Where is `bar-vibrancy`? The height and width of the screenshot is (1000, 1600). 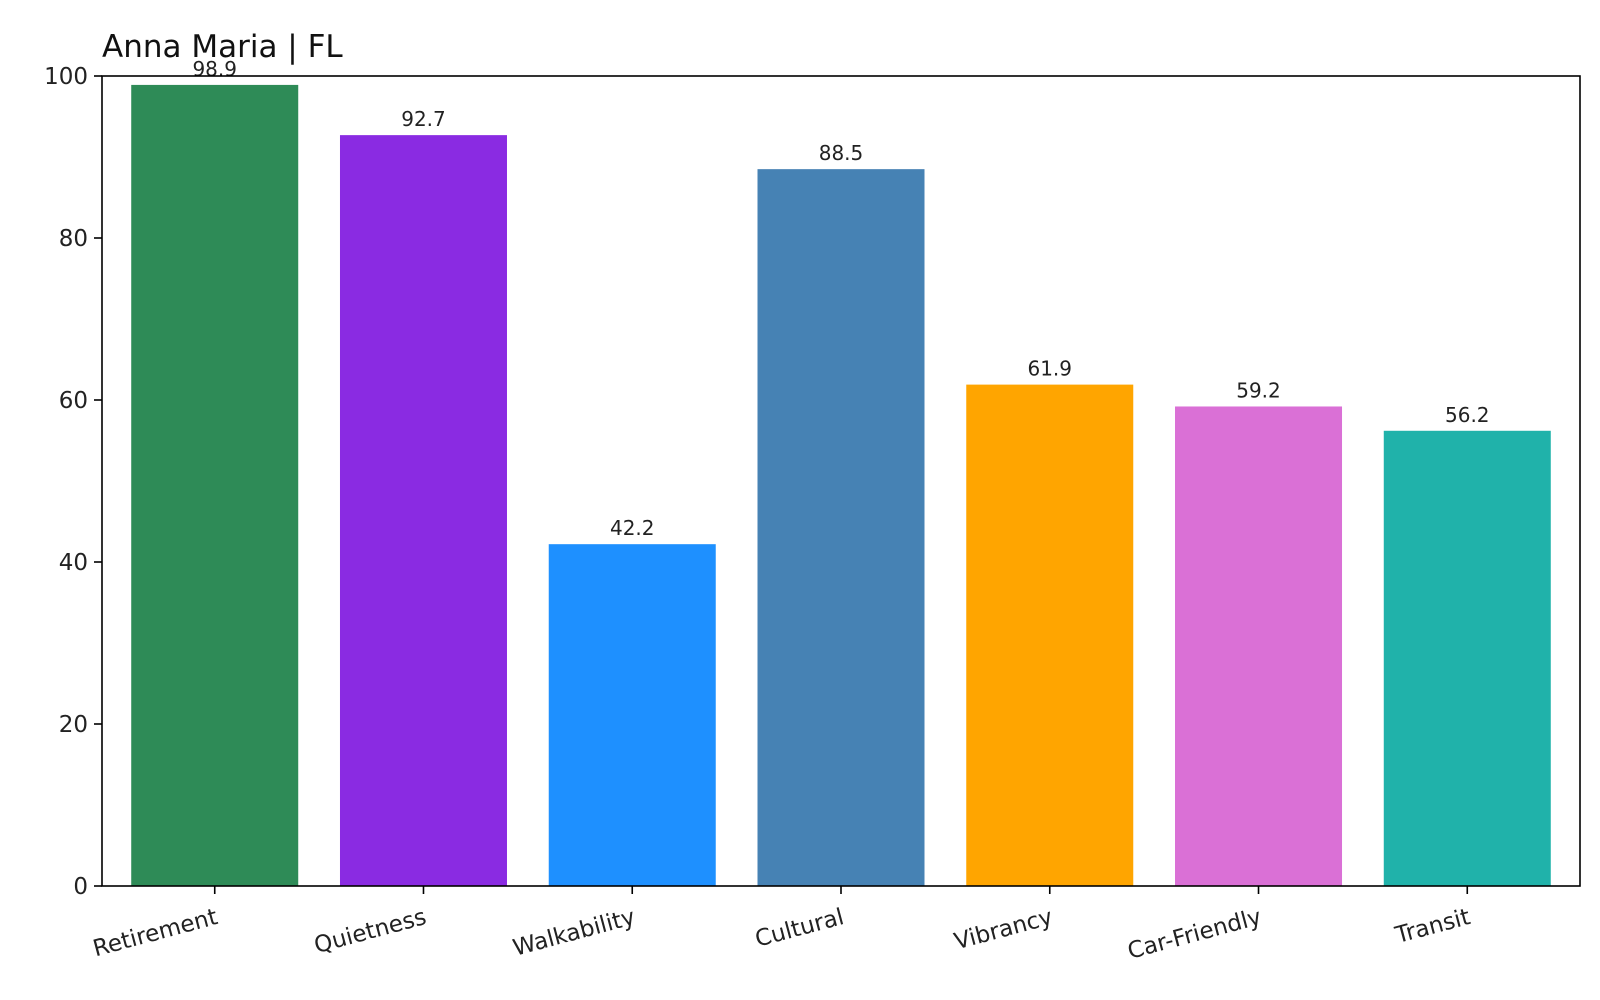
bar-vibrancy is located at coordinates (1050, 635).